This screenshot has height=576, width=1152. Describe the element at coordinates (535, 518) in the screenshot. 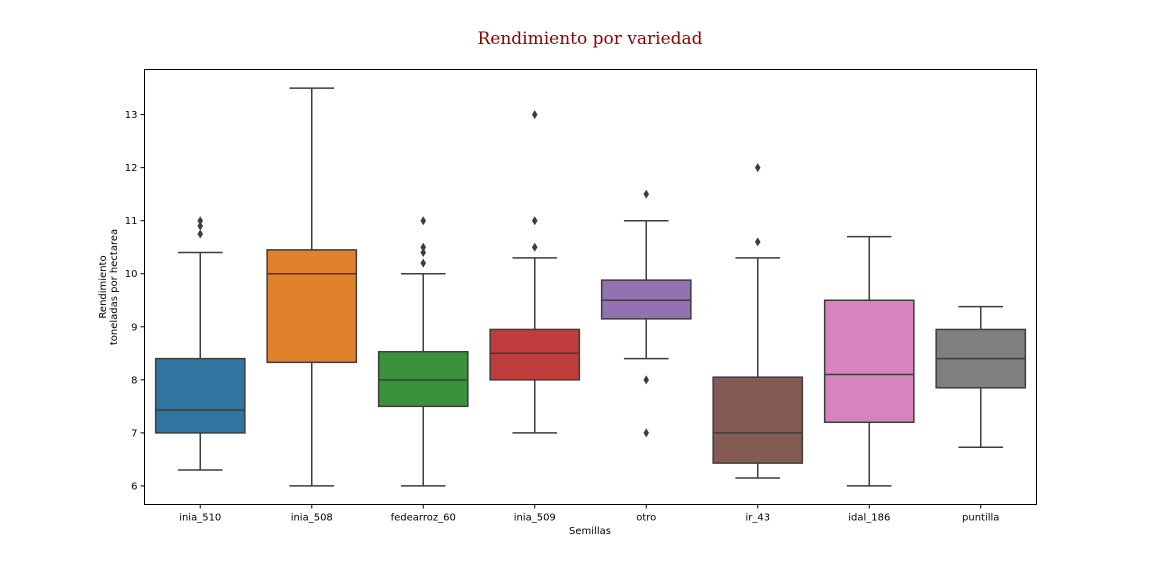

I see `x-tick-label: inia_509` at that location.